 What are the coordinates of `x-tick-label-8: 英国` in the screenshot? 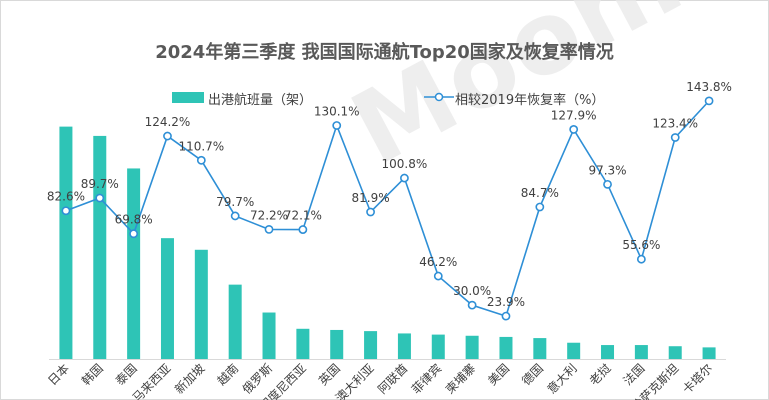 It's located at (329, 374).